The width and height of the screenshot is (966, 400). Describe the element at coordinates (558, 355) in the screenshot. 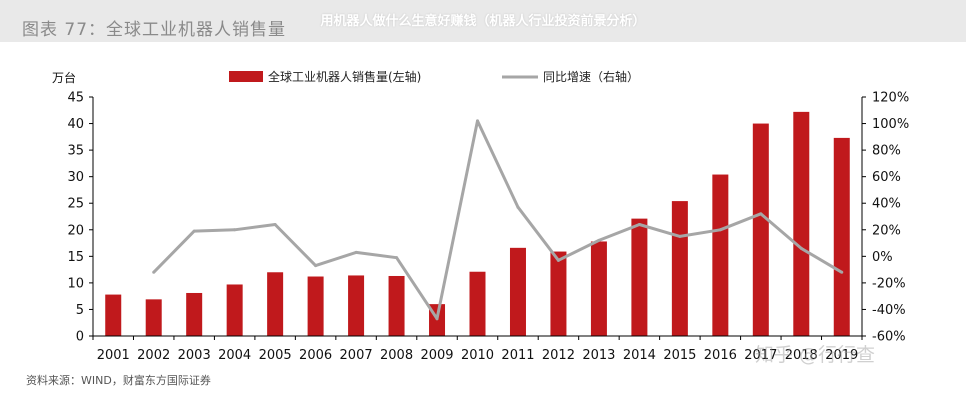

I see `x-tick-label: 2012` at that location.